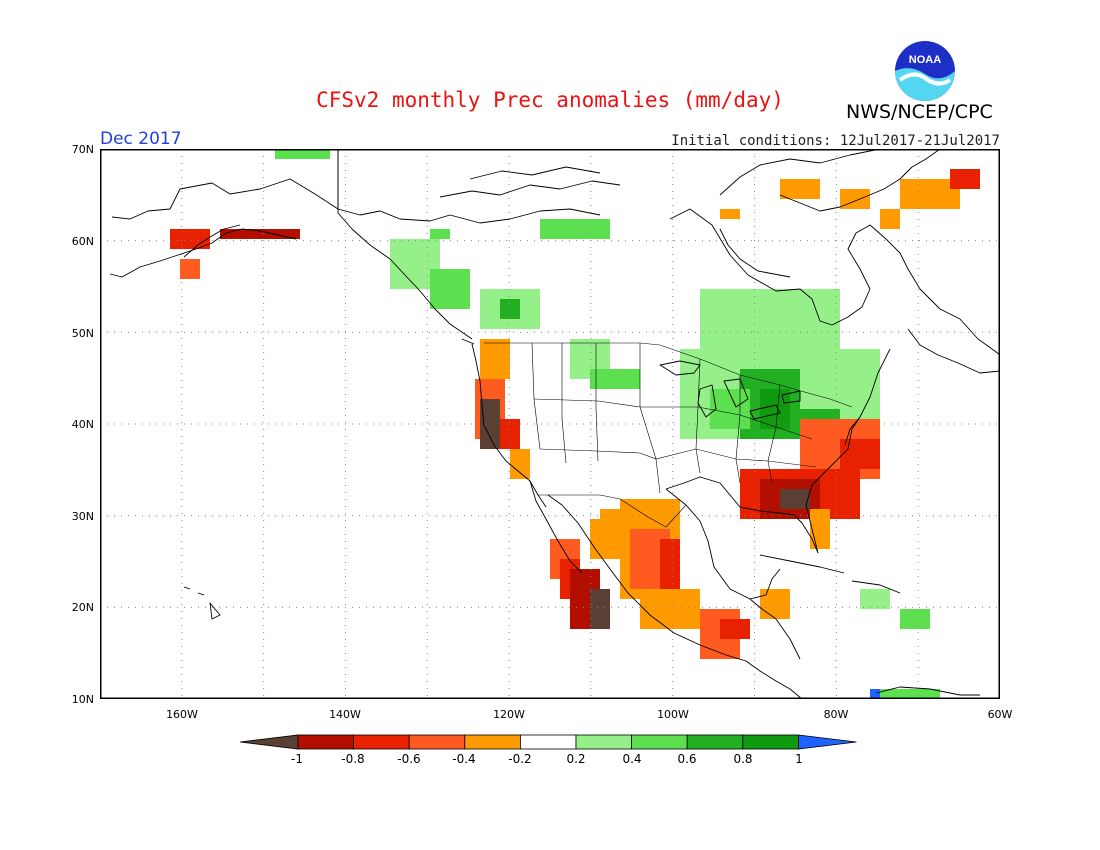  I want to click on agency-label: NWS/NCEP/CPC, so click(919, 112).